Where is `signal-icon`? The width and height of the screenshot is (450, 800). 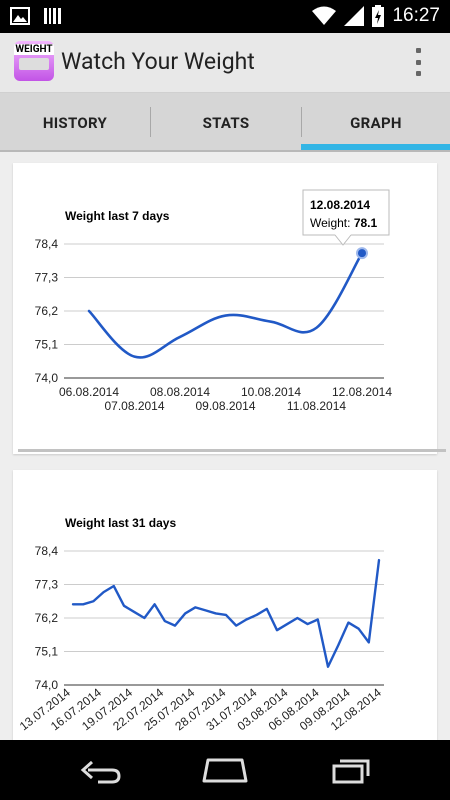
signal-icon is located at coordinates (354, 16).